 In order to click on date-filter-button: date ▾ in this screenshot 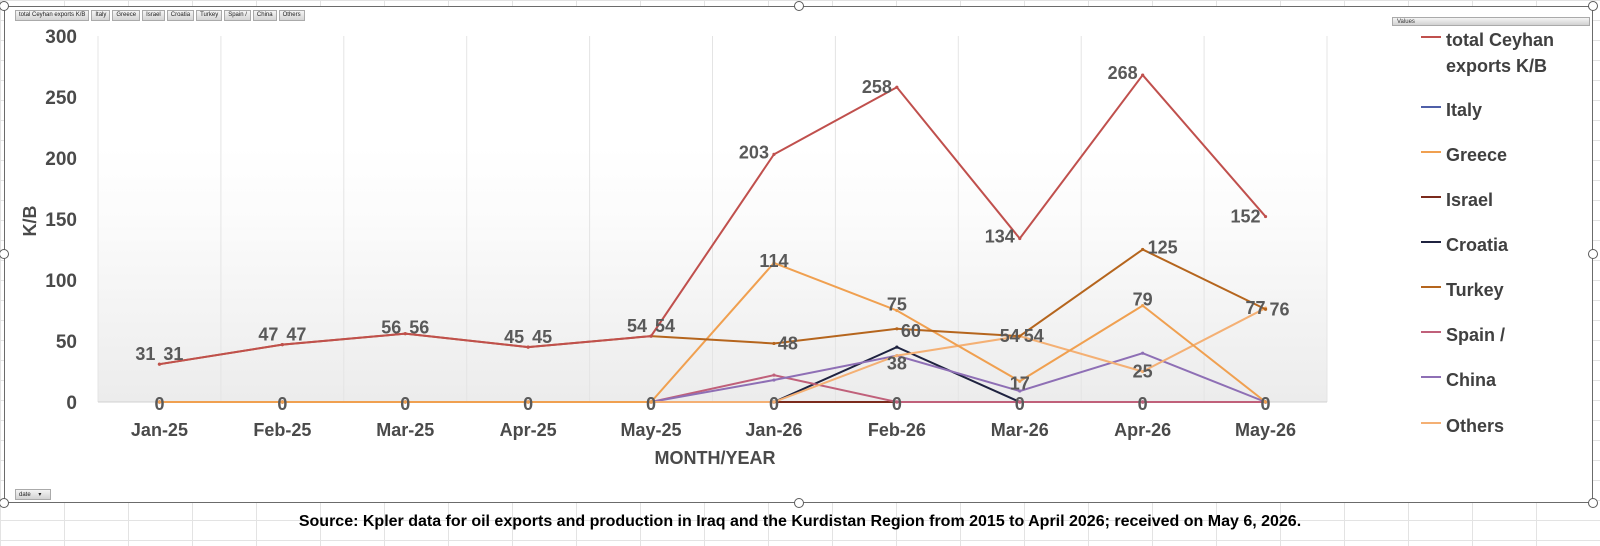, I will do `click(33, 494)`.